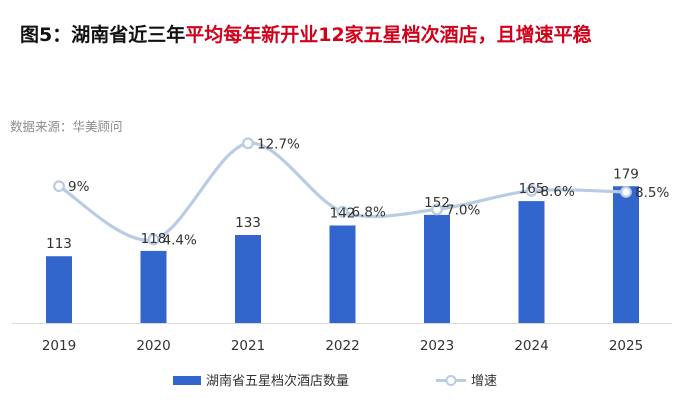  Describe the element at coordinates (103, 35) in the screenshot. I see `chart-title-prefix: 图5：湖南省近三年` at that location.